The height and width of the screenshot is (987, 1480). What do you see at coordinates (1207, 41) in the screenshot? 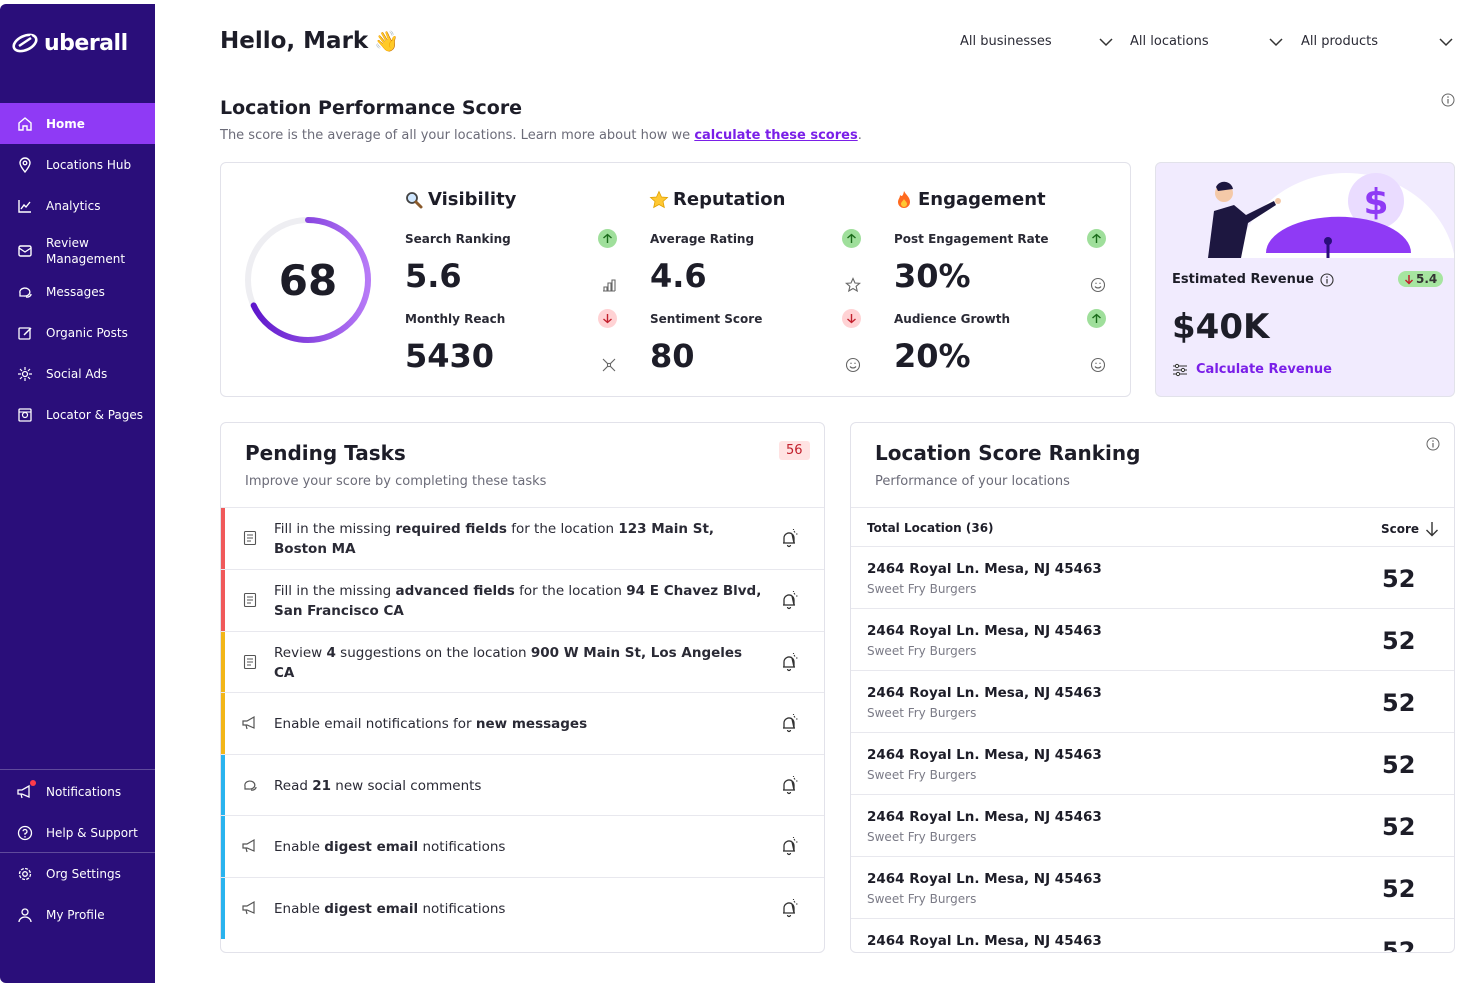
I see `filter-locations: All locations` at bounding box center [1207, 41].